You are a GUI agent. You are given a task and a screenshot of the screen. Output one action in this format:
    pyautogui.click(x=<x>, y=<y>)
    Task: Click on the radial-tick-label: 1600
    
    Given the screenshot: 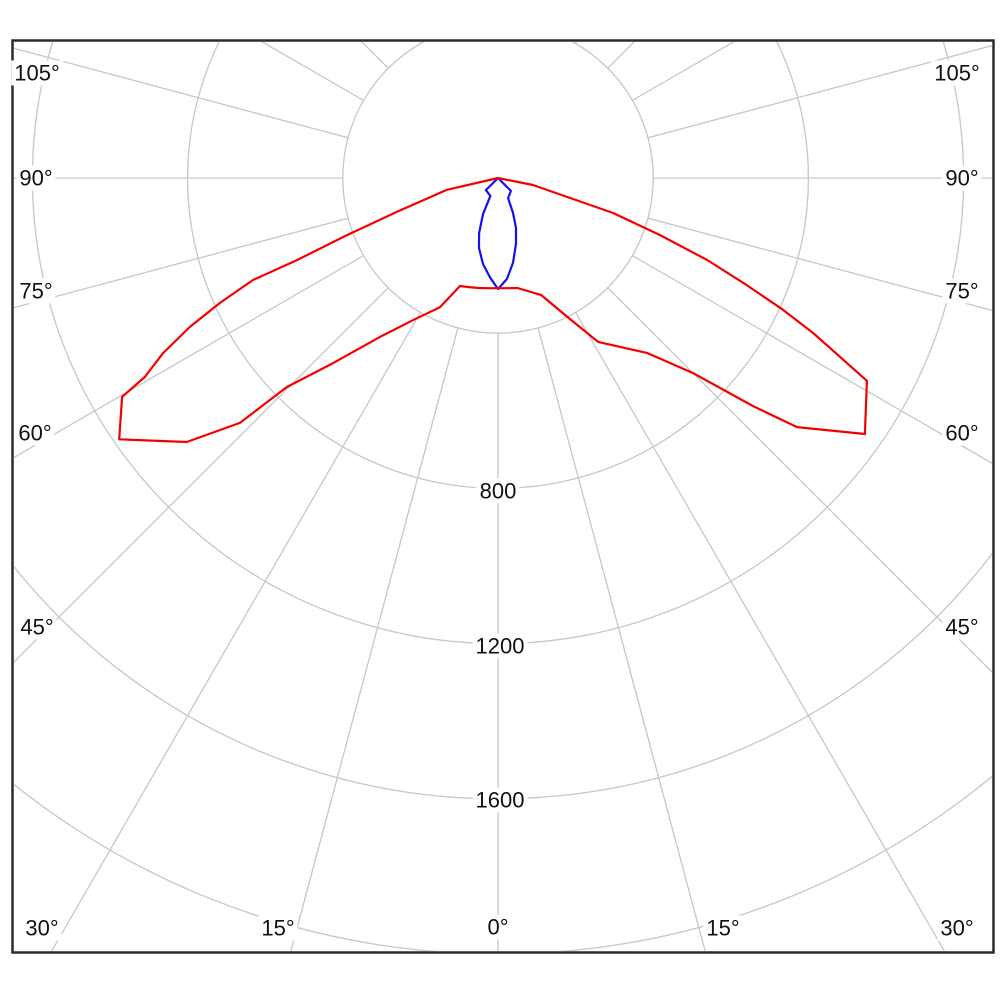 What is the action you would take?
    pyautogui.click(x=500, y=800)
    